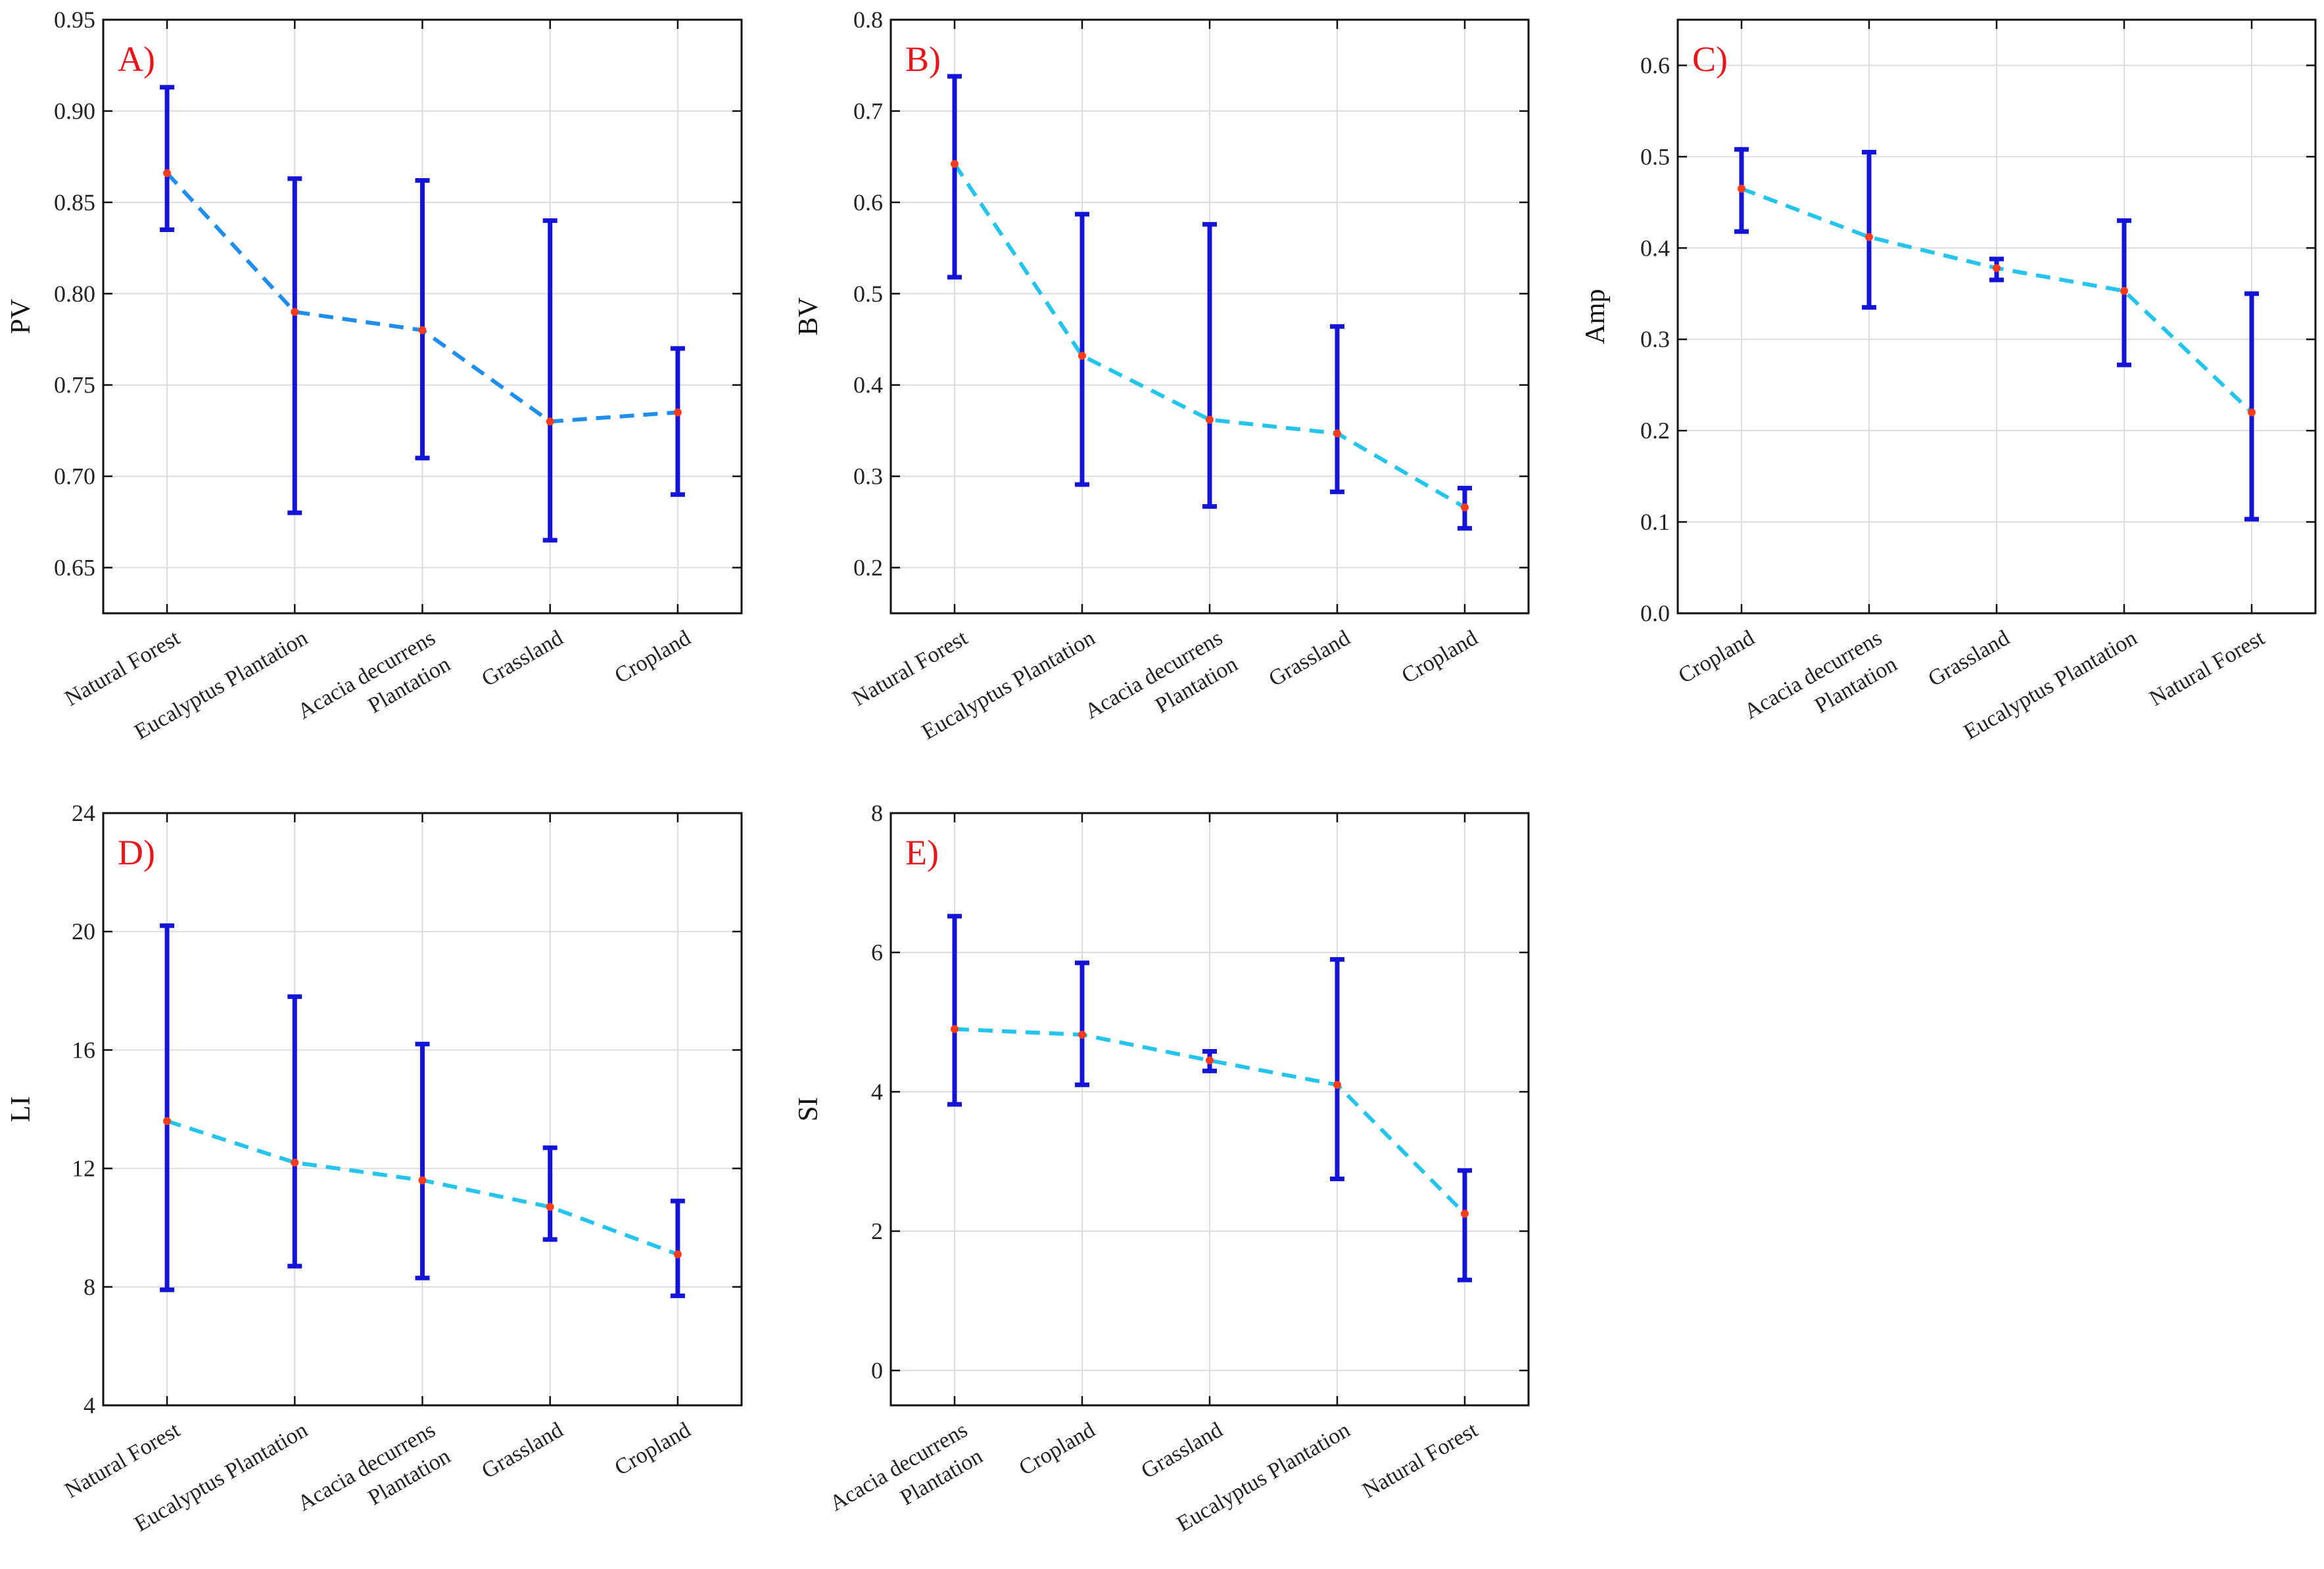 The width and height of the screenshot is (2324, 1569). Describe the element at coordinates (1655, 522) in the screenshot. I see `y-tick-label: 0.1` at that location.